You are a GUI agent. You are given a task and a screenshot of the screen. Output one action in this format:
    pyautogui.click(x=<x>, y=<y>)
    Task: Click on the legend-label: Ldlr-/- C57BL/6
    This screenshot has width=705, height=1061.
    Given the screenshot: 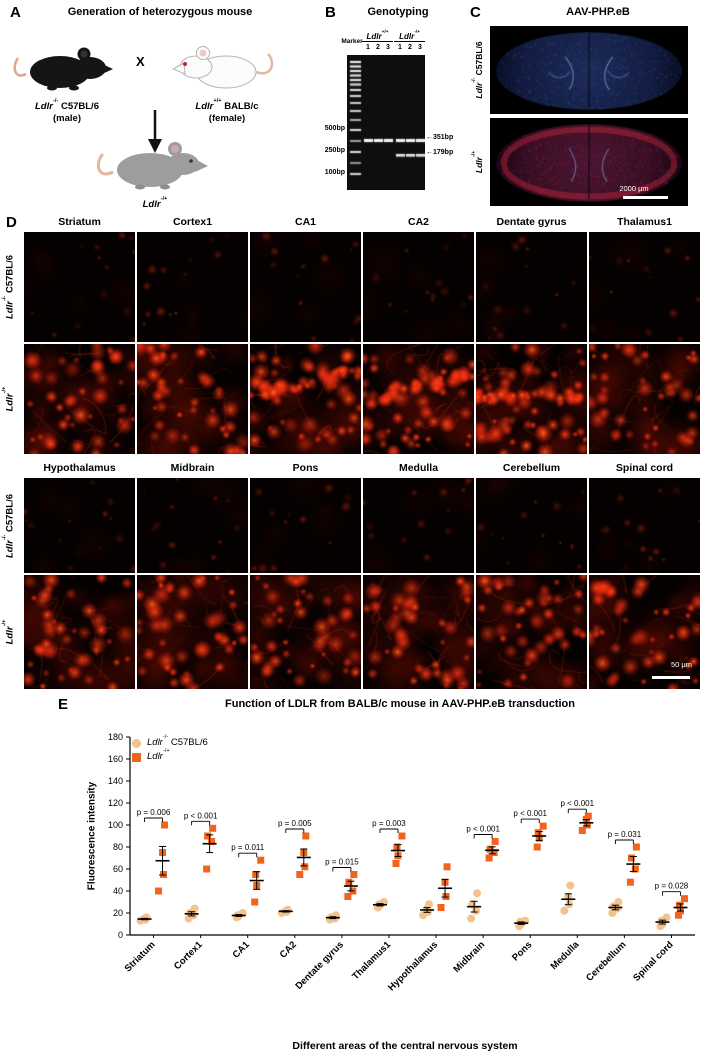 What is the action you would take?
    pyautogui.click(x=177, y=741)
    